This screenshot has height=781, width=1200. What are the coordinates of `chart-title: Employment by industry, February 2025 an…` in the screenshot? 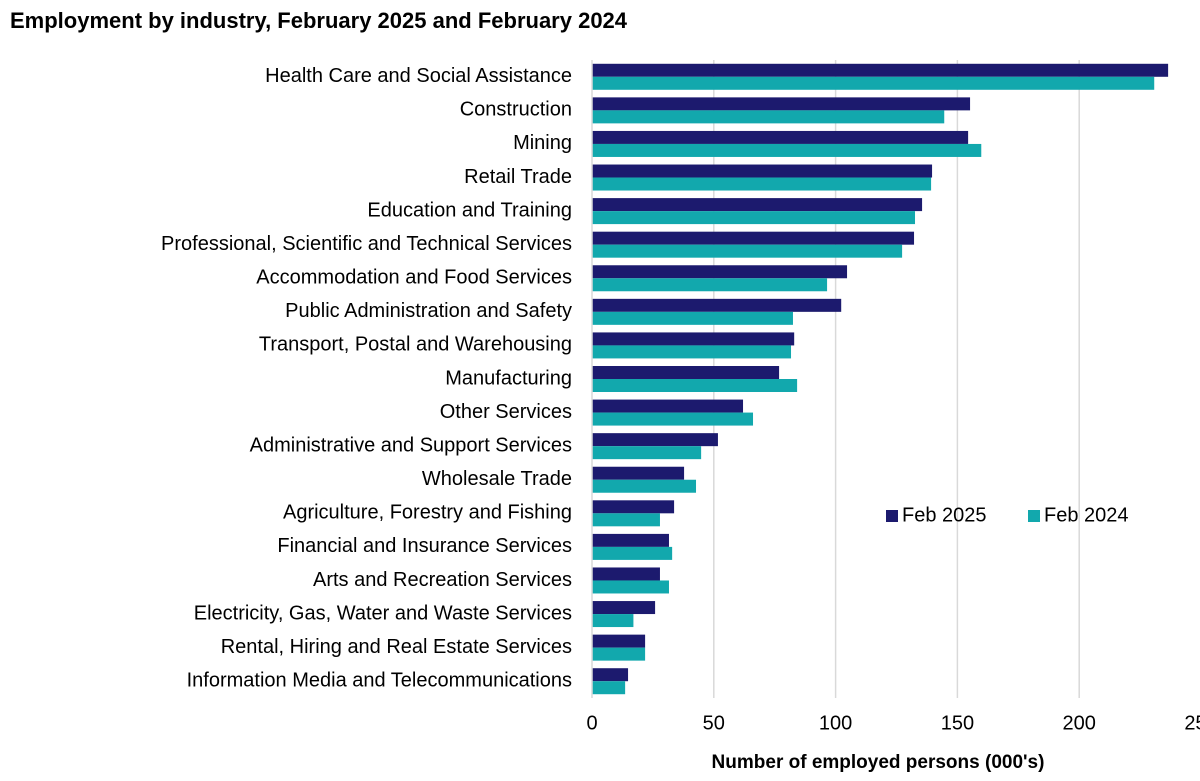 It's located at (319, 20).